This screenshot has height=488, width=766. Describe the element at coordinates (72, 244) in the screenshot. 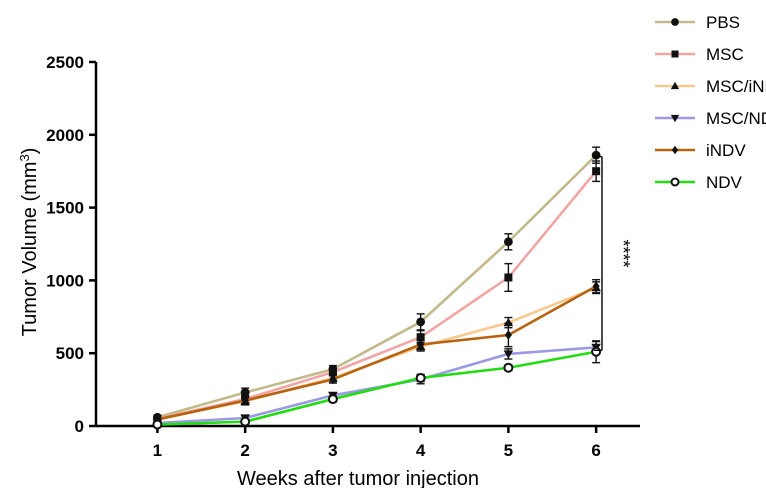

I see `y-axis: 0 500 1000 1500 2000 2500` at that location.